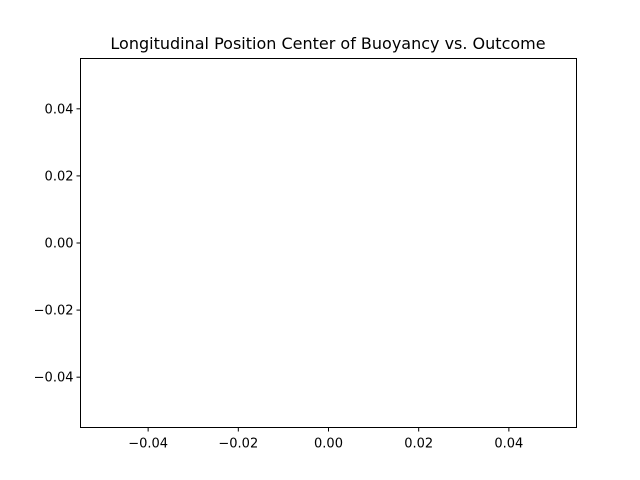 This screenshot has height=480, width=640. I want to click on x-tick-label: −0.04, so click(148, 444).